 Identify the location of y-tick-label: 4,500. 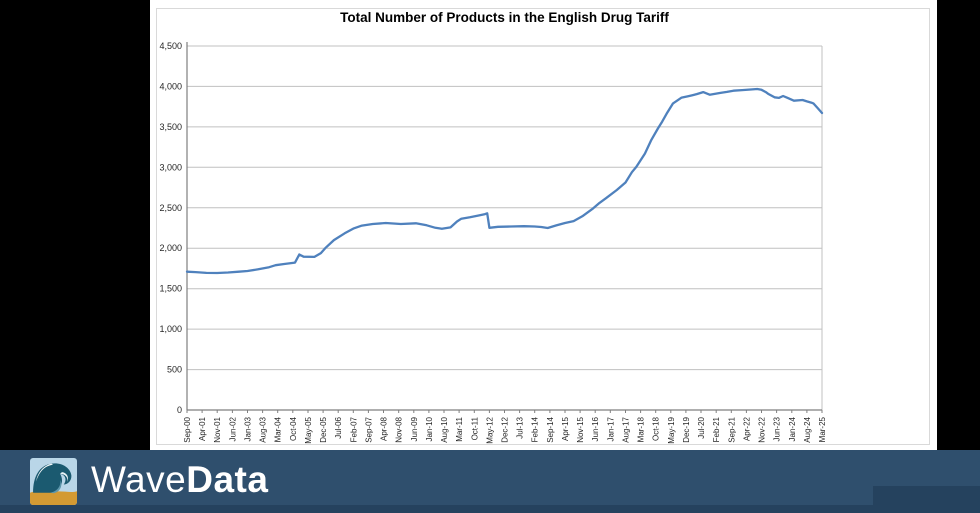
(170, 46).